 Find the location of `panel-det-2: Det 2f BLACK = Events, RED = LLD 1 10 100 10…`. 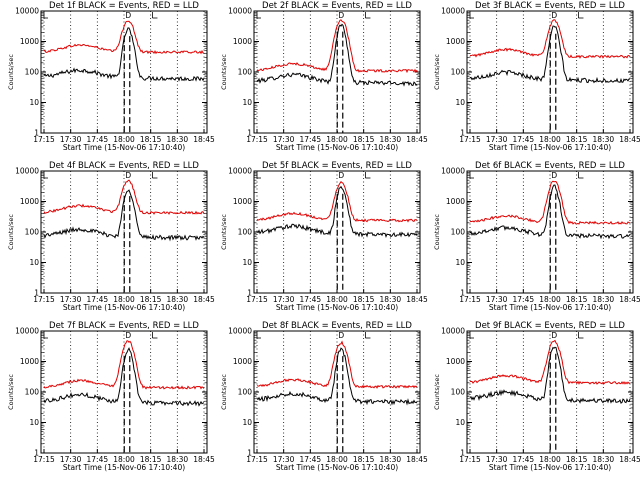

panel-det-2: Det 2f BLACK = Events, RED = LLD 1 10 100 10… is located at coordinates (324, 76).